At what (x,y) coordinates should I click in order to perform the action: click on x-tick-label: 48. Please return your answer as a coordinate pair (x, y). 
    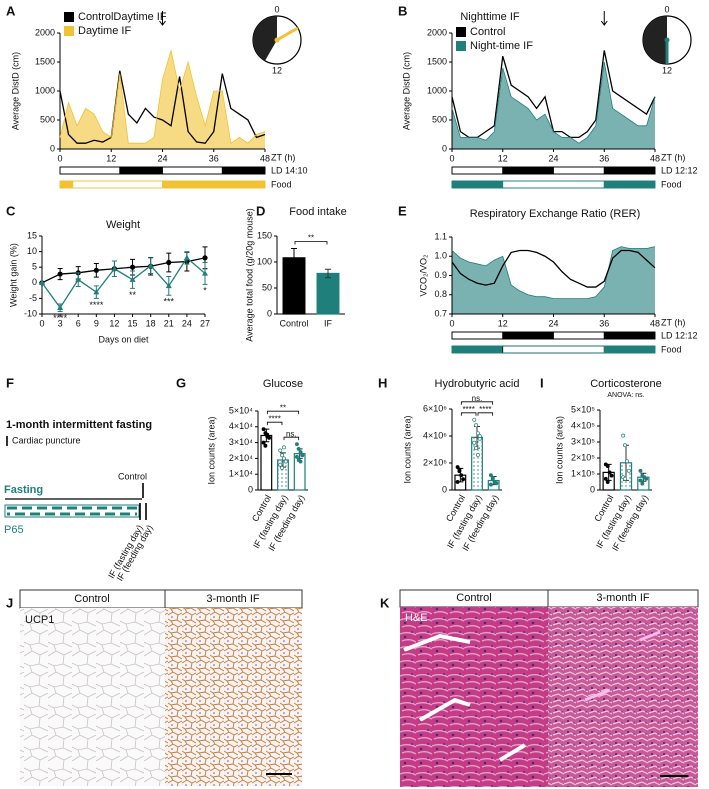
    Looking at the image, I should click on (265, 158).